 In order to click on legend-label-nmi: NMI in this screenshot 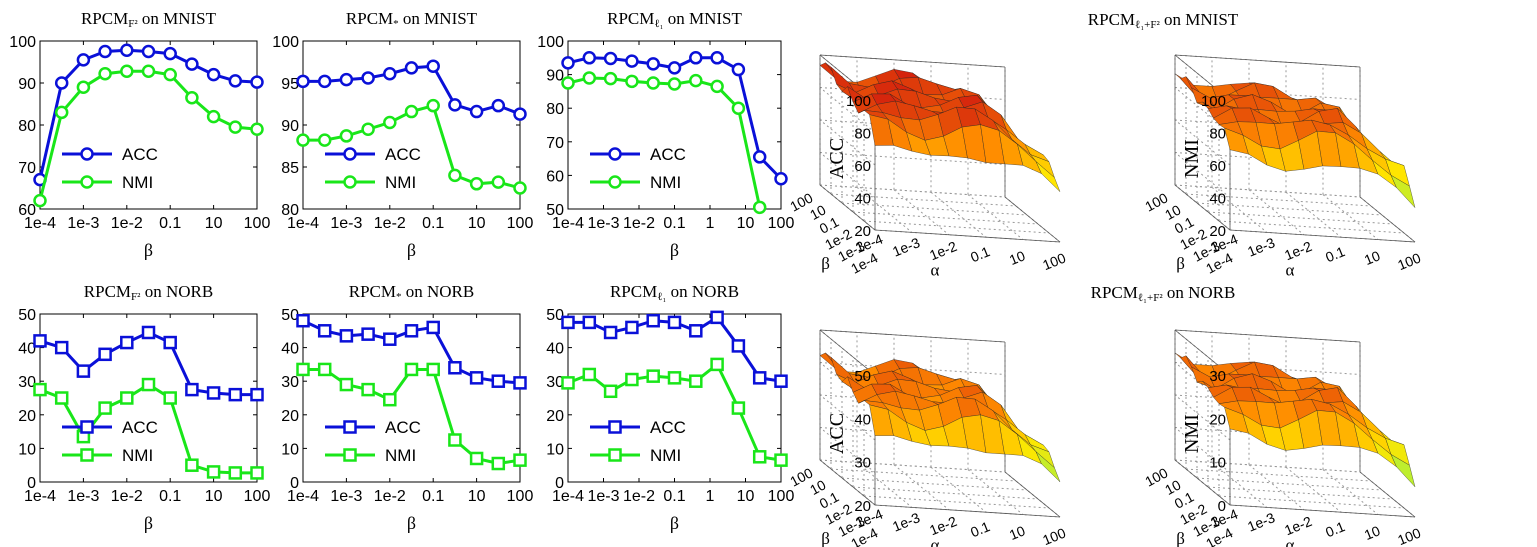, I will do `click(137, 182)`.